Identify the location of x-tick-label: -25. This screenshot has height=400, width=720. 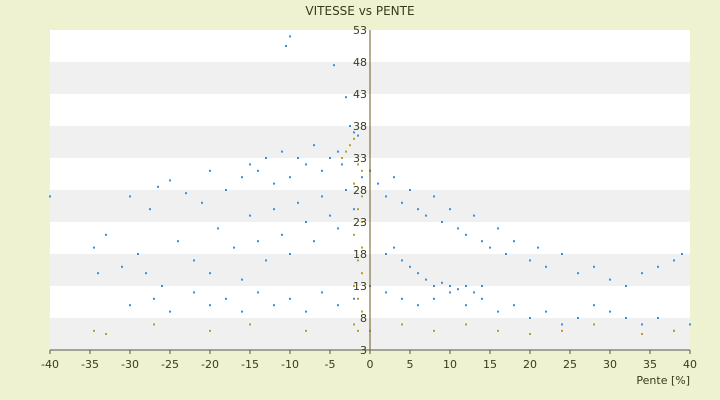
(170, 364).